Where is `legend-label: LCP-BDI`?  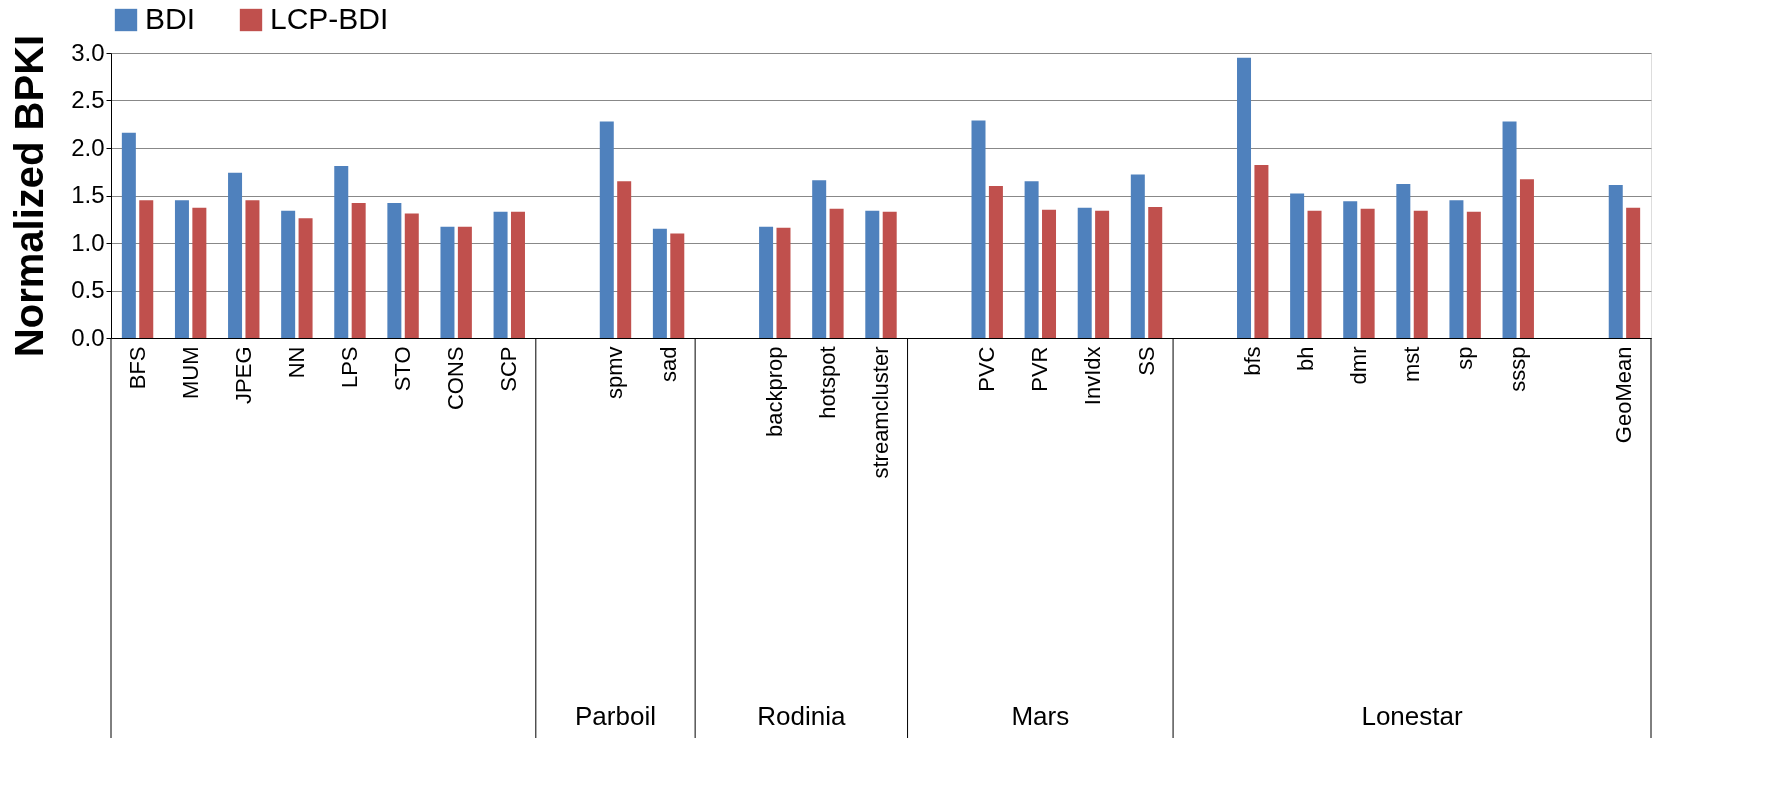 legend-label: LCP-BDI is located at coordinates (329, 18).